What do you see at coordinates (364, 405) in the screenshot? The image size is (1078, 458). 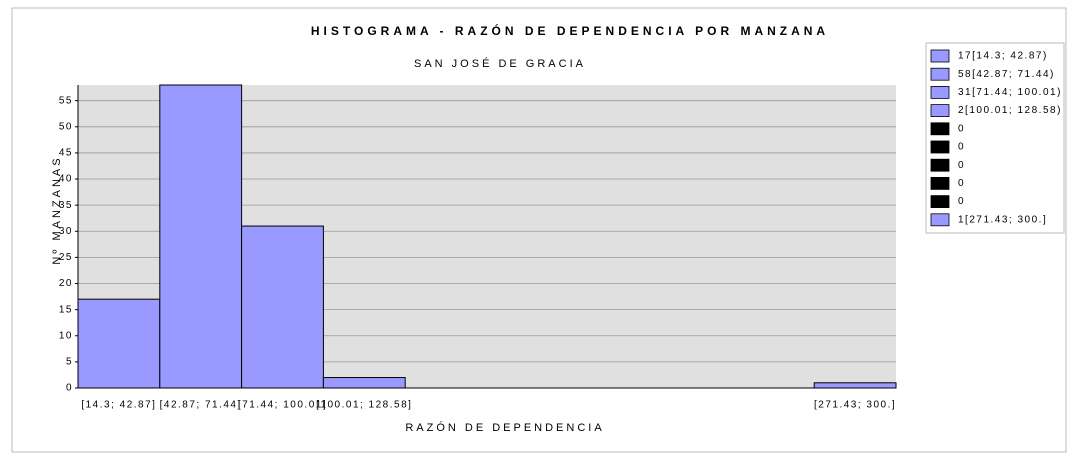 I see `x-tick-label: [100.01; 128.58]` at bounding box center [364, 405].